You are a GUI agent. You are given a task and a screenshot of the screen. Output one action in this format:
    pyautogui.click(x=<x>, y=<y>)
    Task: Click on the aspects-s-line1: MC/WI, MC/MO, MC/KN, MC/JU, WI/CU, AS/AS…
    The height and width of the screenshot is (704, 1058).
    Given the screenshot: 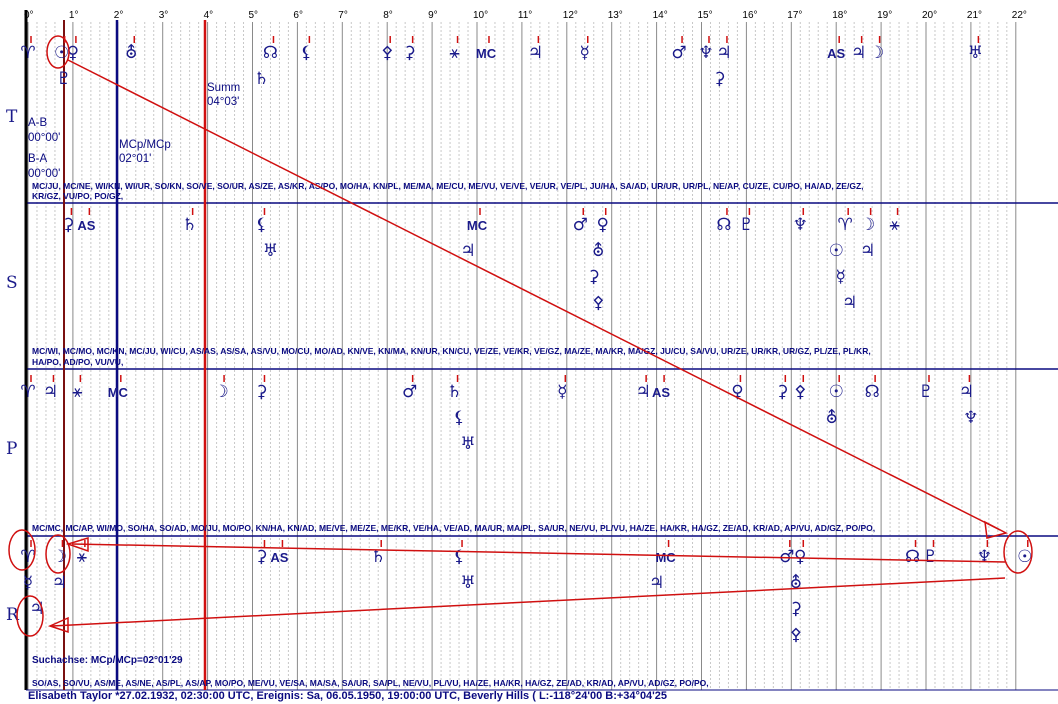 What is the action you would take?
    pyautogui.click(x=451, y=351)
    